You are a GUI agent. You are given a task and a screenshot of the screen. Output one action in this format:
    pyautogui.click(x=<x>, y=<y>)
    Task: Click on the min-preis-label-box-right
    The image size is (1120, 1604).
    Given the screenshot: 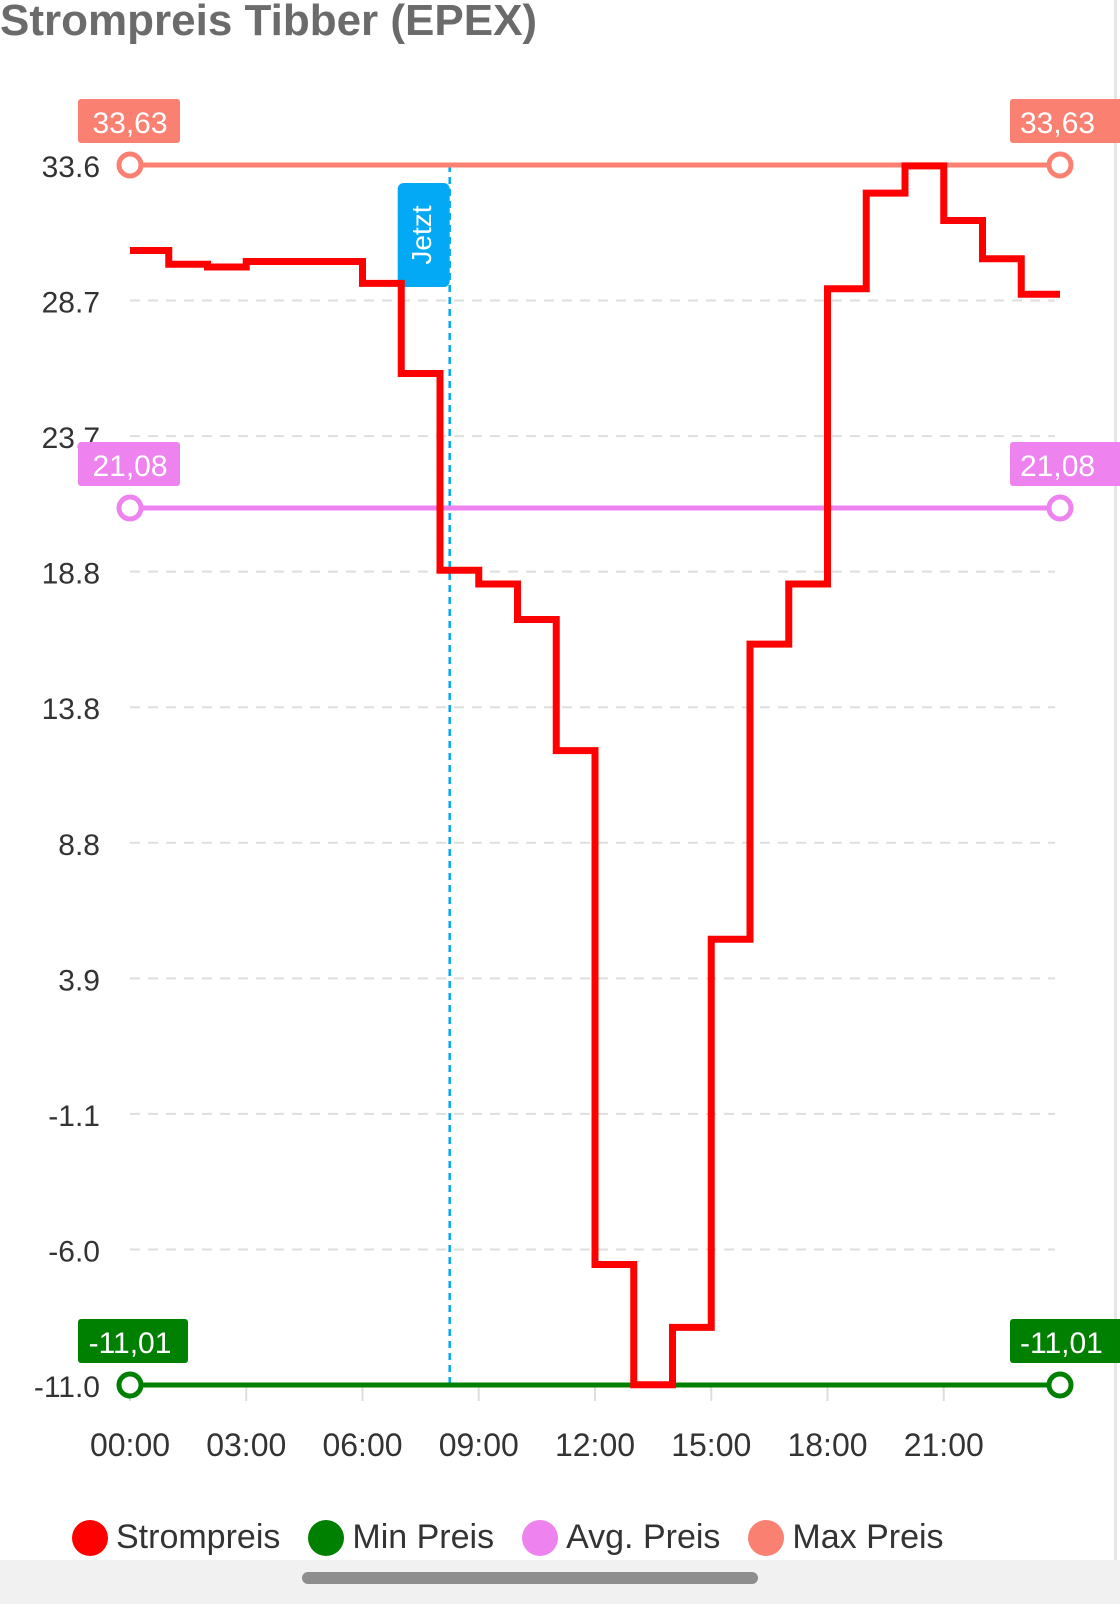 What is the action you would take?
    pyautogui.click(x=1065, y=1341)
    